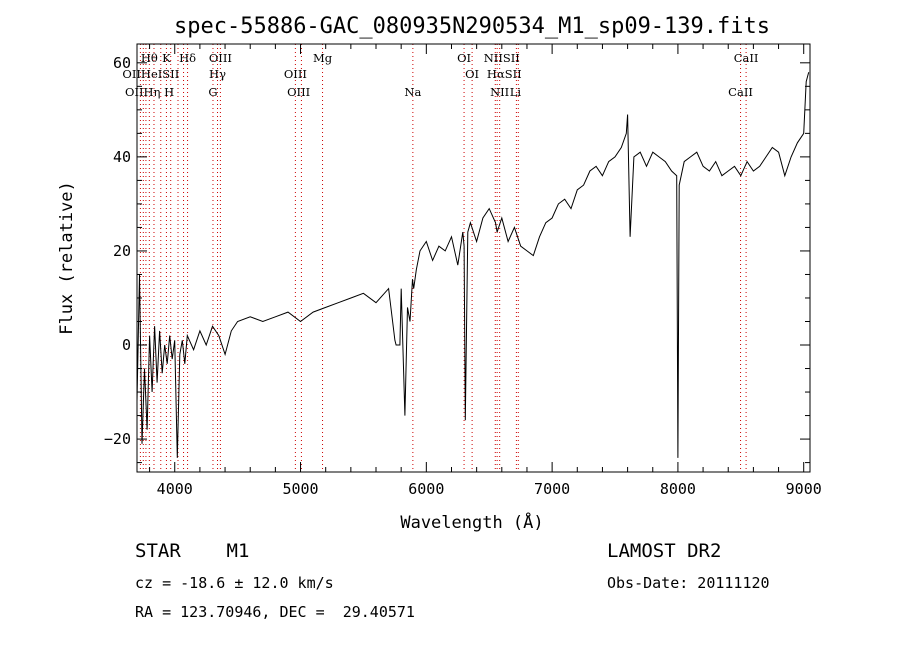 Image resolution: width=900 pixels, height=650 pixels. Describe the element at coordinates (212, 92) in the screenshot. I see `line-label: G` at that location.